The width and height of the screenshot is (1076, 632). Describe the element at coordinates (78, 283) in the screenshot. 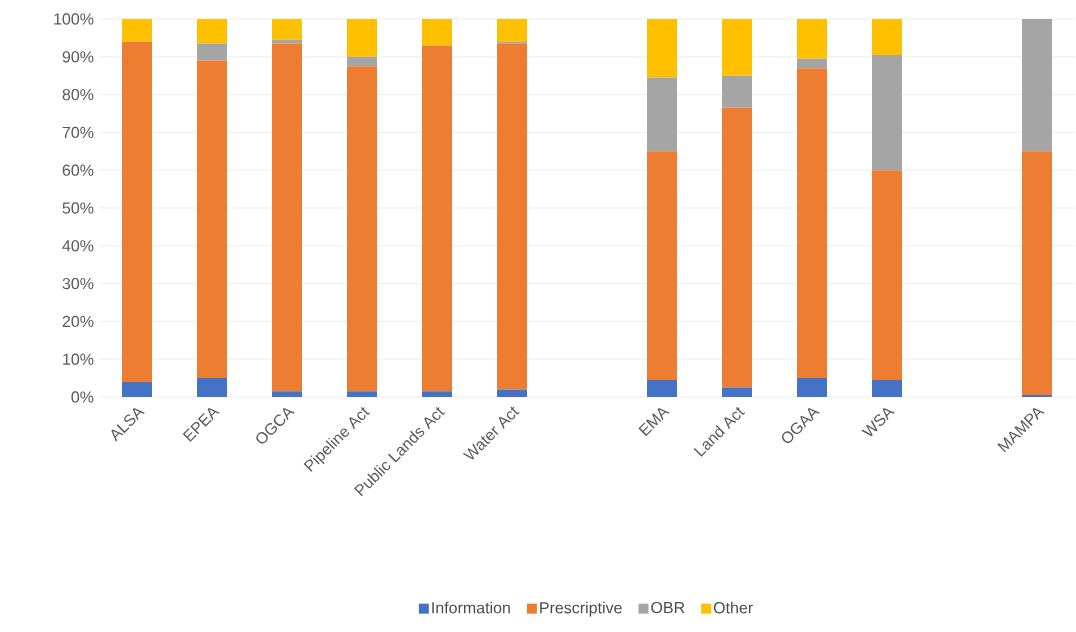

I see `y-tick-label: 30%` at that location.